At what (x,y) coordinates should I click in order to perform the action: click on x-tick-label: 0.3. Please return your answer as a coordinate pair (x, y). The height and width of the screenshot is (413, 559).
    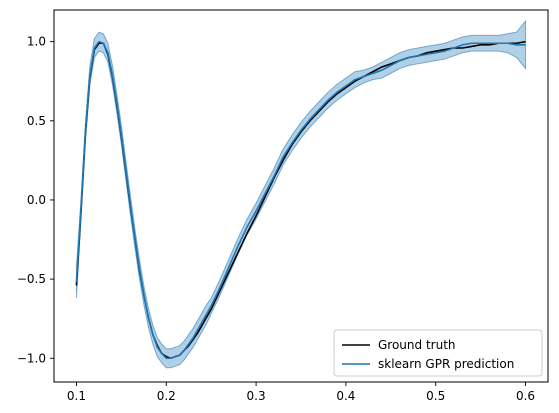
    Looking at the image, I should click on (256, 396).